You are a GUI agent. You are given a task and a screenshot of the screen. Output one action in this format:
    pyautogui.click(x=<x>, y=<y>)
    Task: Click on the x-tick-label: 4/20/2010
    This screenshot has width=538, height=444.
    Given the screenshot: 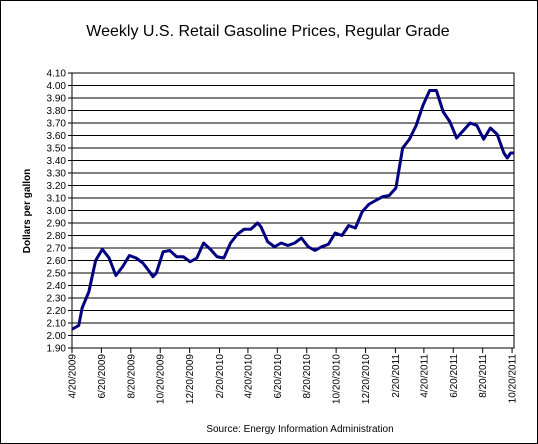 What is the action you would take?
    pyautogui.click(x=248, y=376)
    